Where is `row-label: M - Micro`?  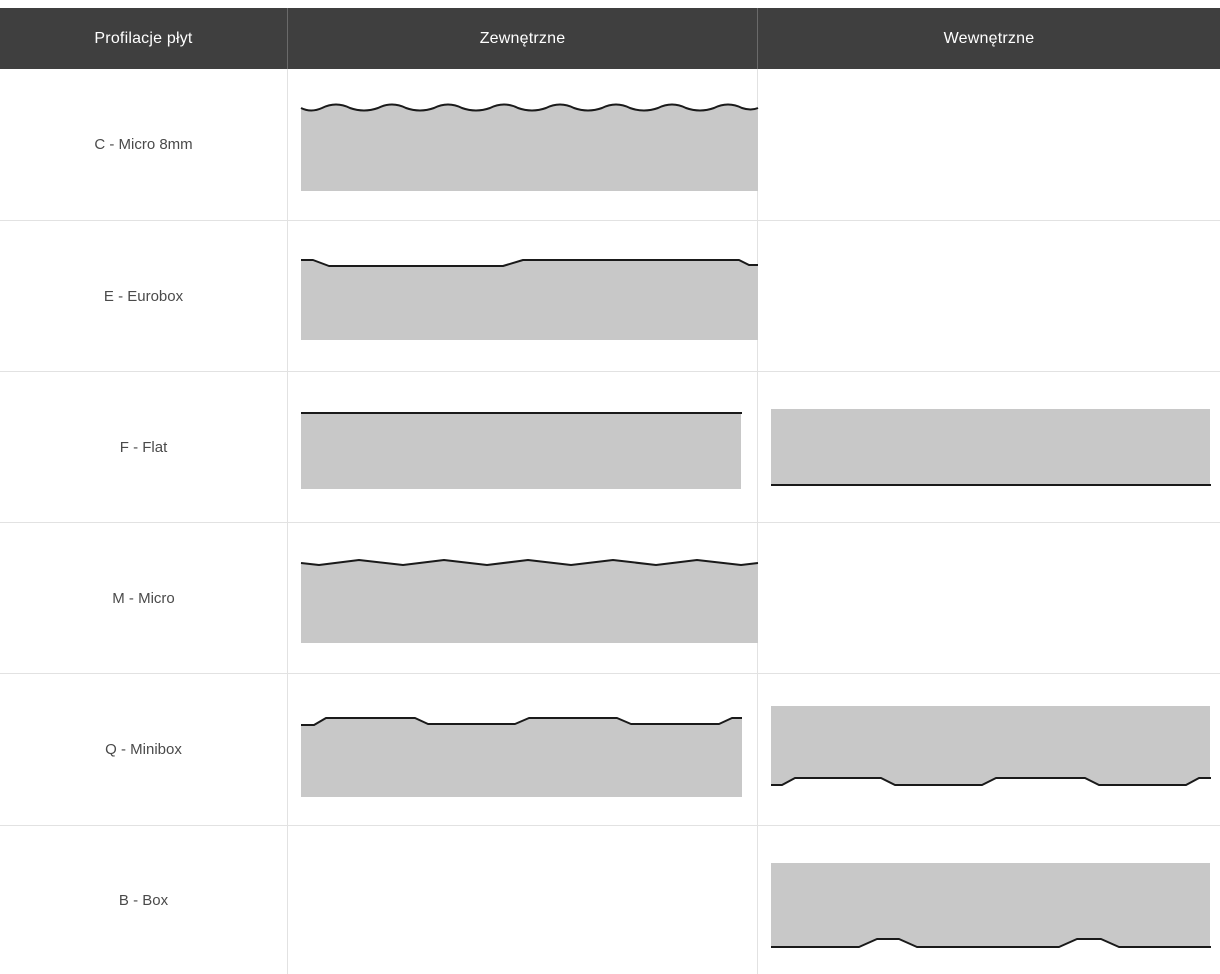 row-label: M - Micro is located at coordinates (143, 598).